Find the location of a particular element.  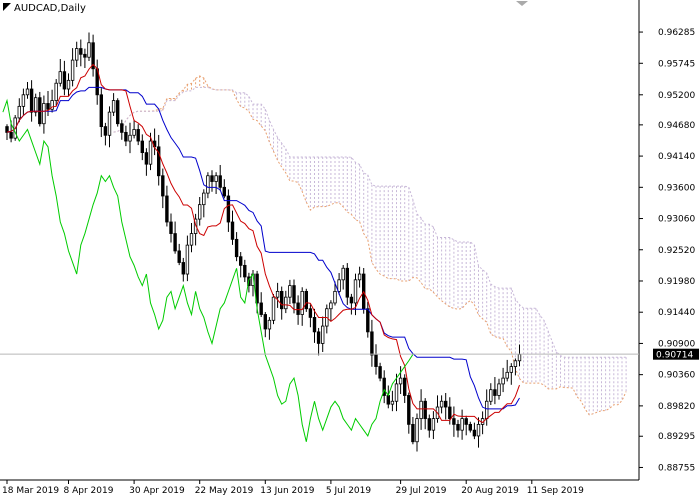

y-tick-label: 0.91440 is located at coordinates (676, 313).